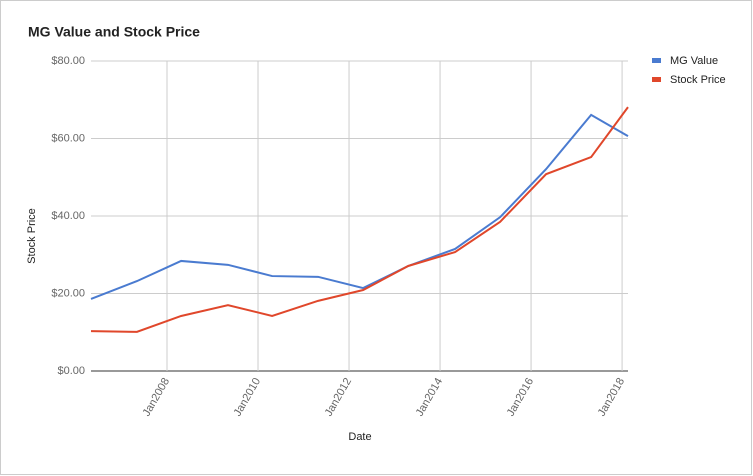  What do you see at coordinates (71, 371) in the screenshot?
I see `y-tick-label: $0.00` at bounding box center [71, 371].